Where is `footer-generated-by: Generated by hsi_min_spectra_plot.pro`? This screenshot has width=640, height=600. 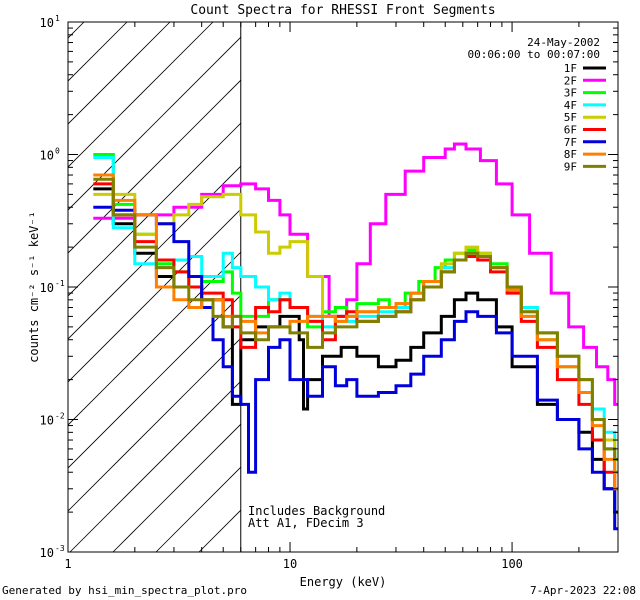
footer-generated-by: Generated by hsi_min_spectra_plot.pro is located at coordinates (125, 590).